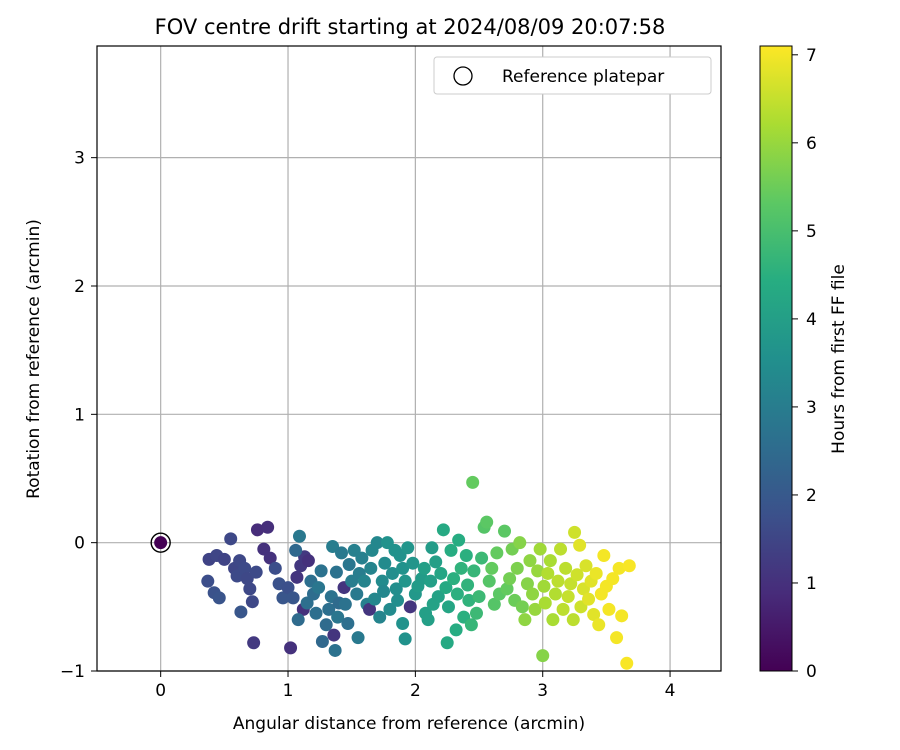  I want to click on colorbar-tick-label: 5, so click(811, 232).